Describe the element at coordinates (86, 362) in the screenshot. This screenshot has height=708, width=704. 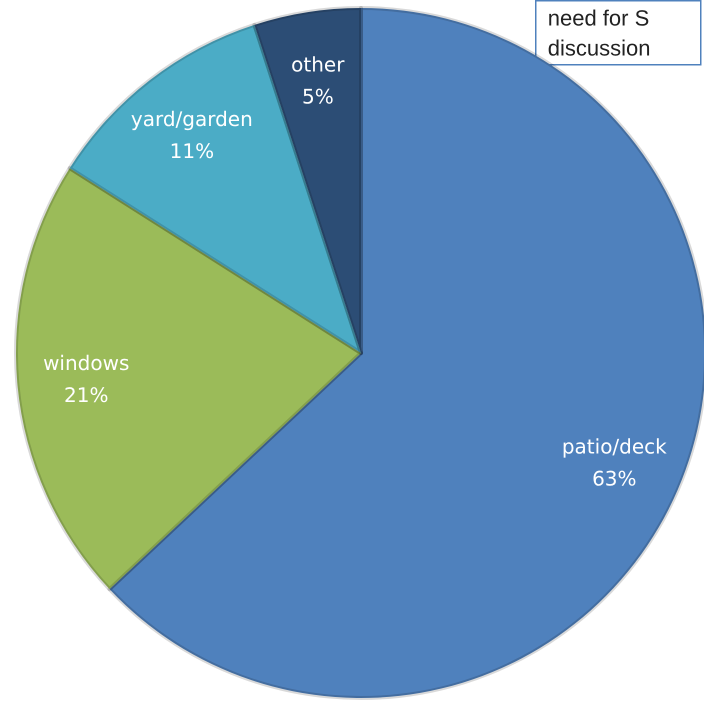
I see `slice-label: windows` at that location.